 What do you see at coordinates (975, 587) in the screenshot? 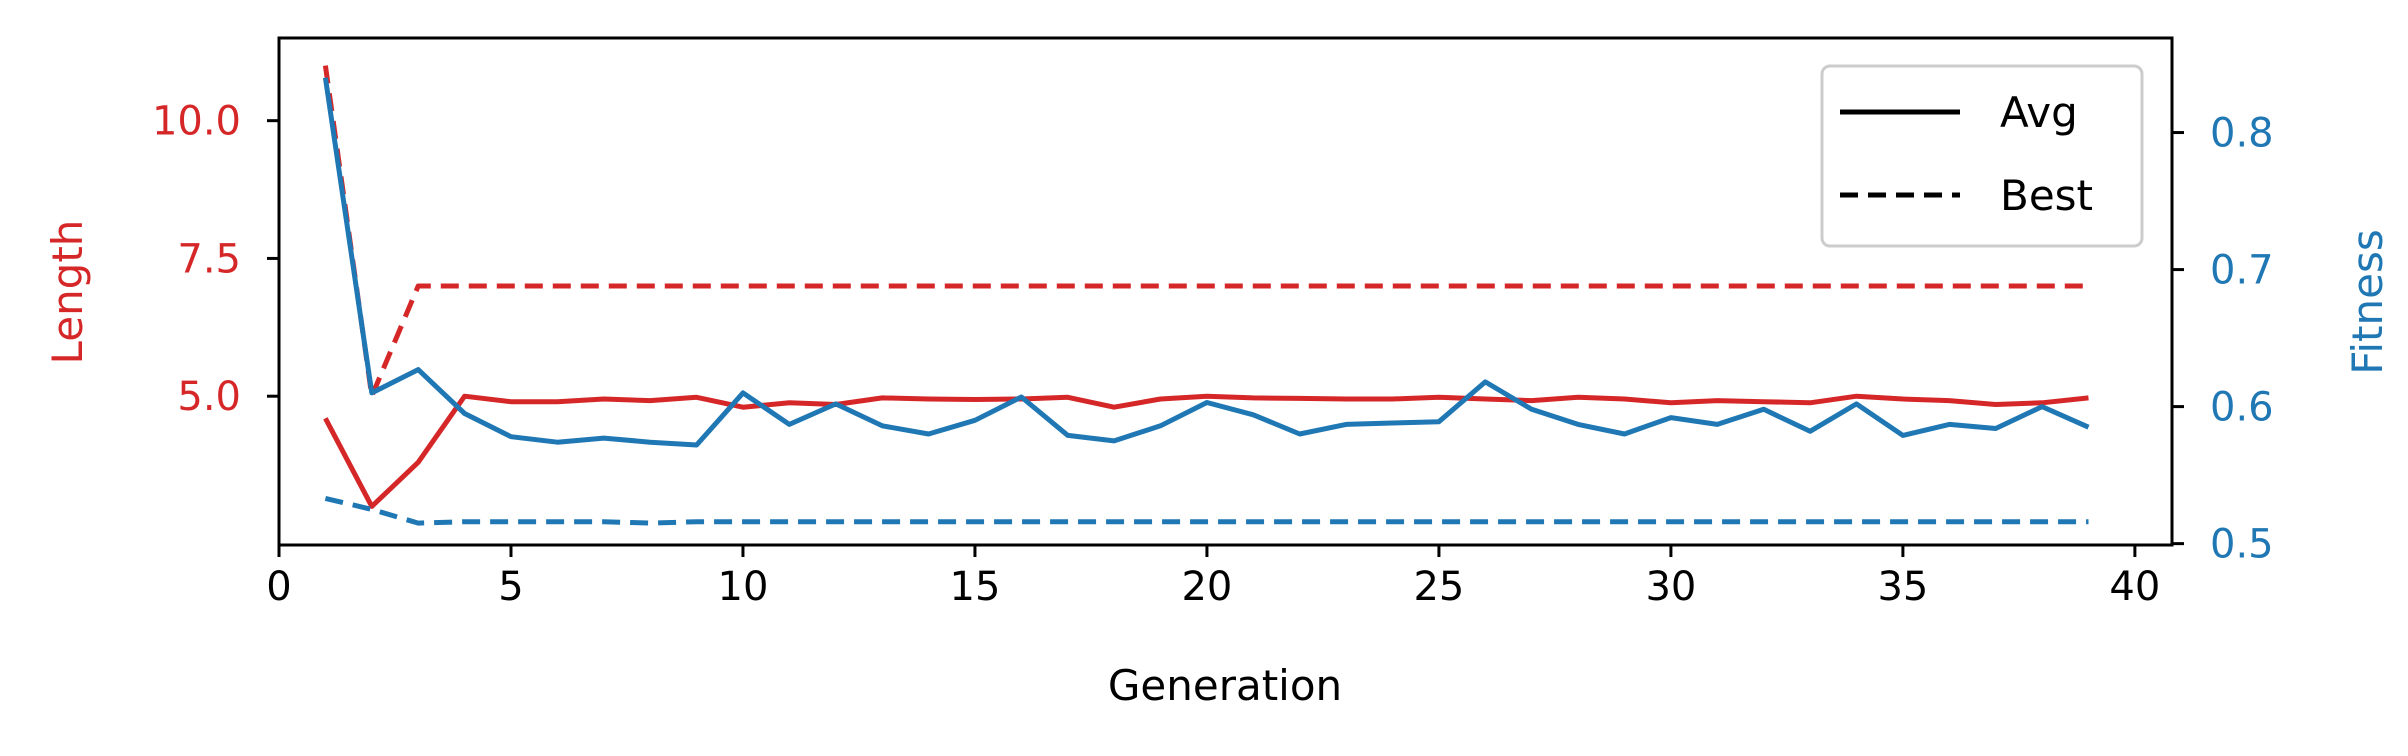
I see `x-tick-label: 15` at bounding box center [975, 587].